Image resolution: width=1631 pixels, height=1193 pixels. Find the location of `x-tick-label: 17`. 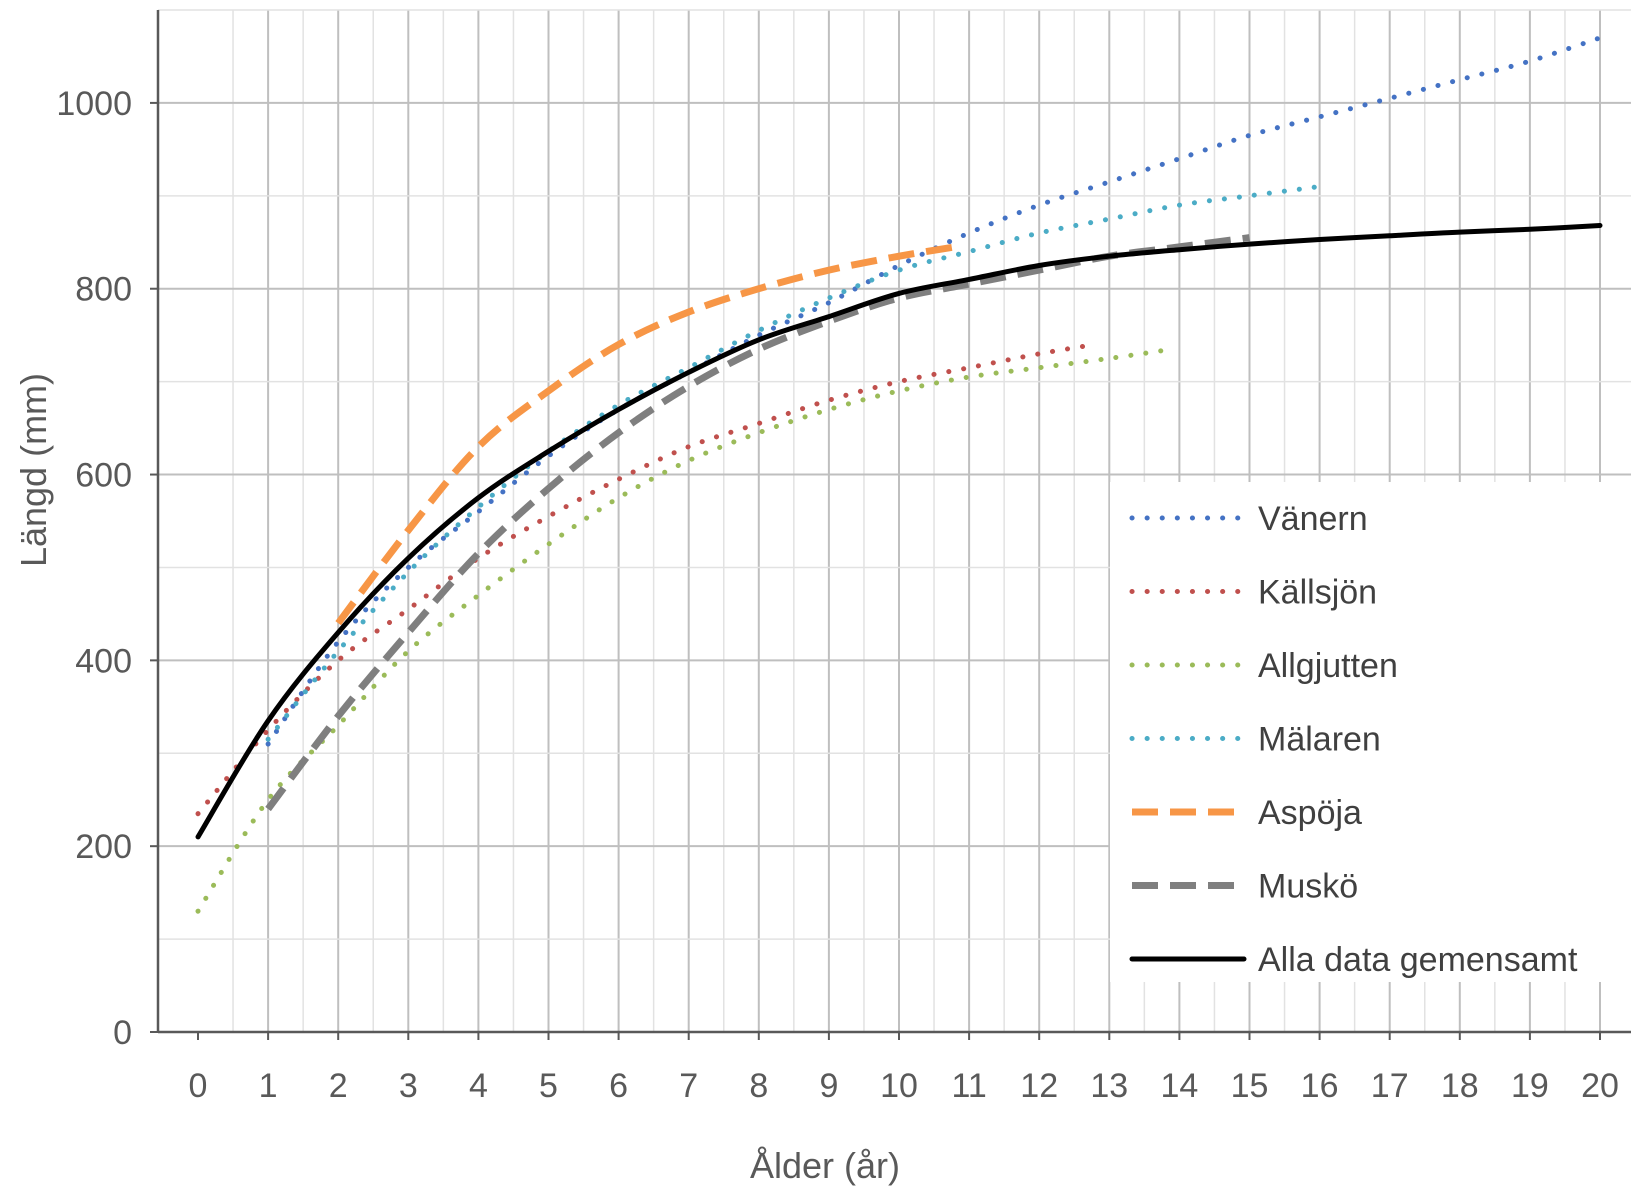

x-tick-label: 17 is located at coordinates (1390, 1086).